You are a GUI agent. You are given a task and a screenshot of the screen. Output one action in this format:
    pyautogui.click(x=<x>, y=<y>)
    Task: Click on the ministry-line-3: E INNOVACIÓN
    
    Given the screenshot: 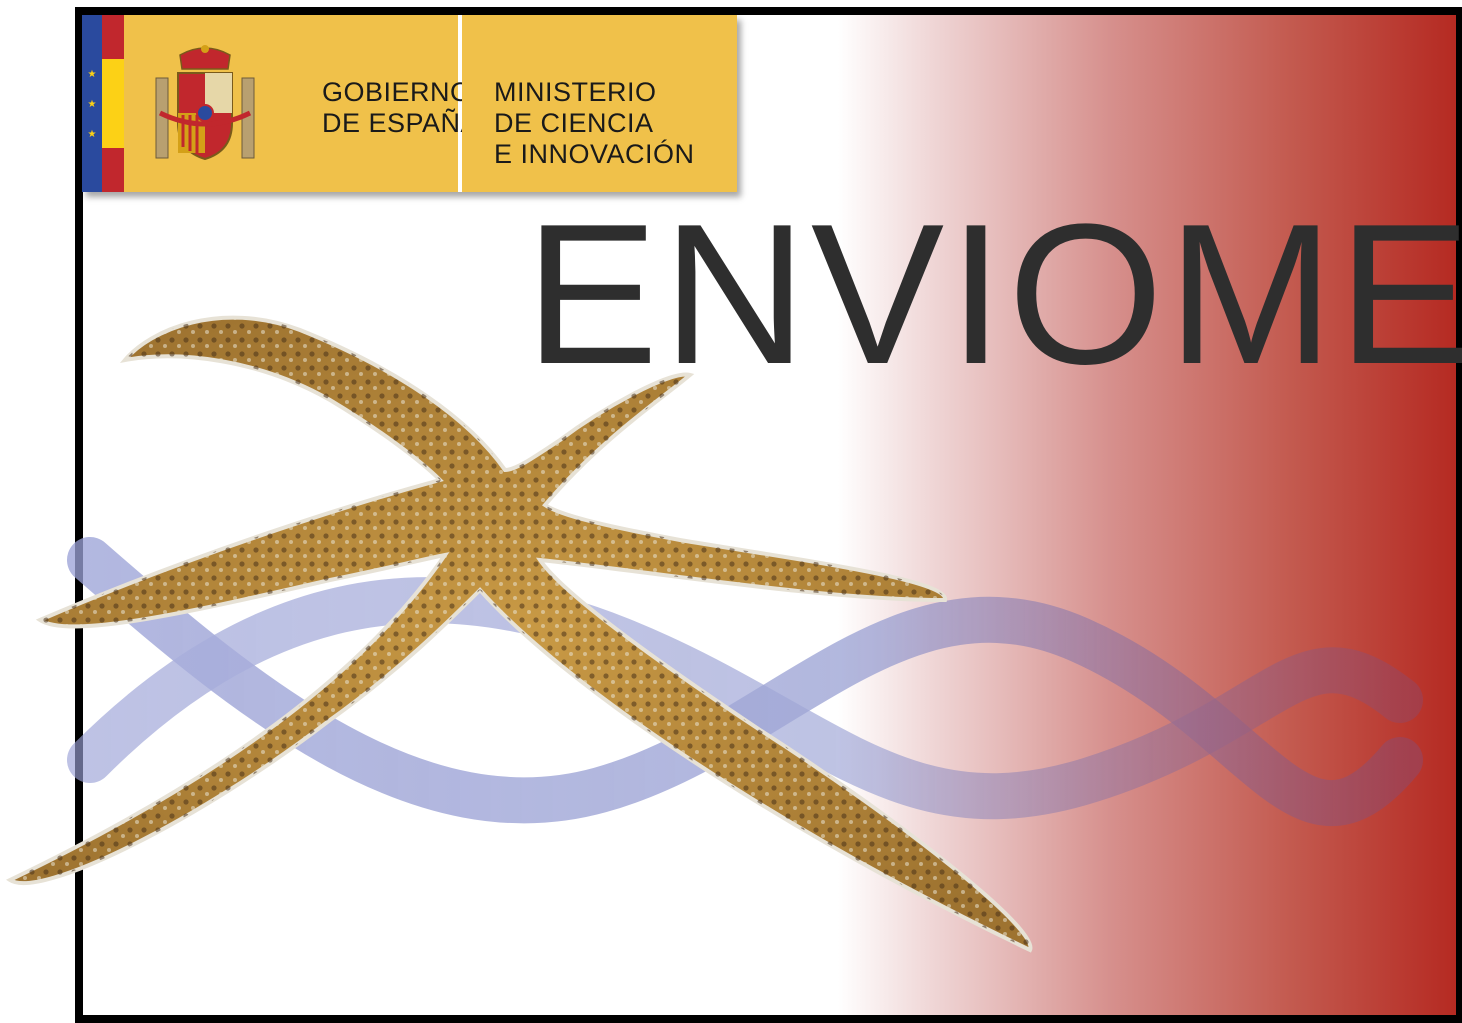 What is the action you would take?
    pyautogui.click(x=594, y=154)
    